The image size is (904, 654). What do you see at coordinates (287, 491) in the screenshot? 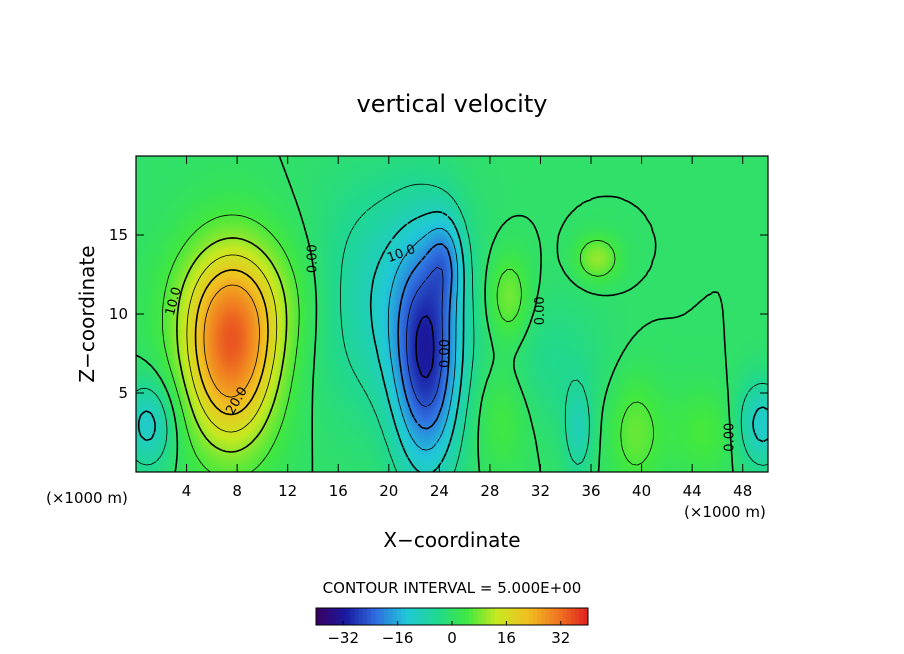
I see `x-tick-label: 12` at bounding box center [287, 491].